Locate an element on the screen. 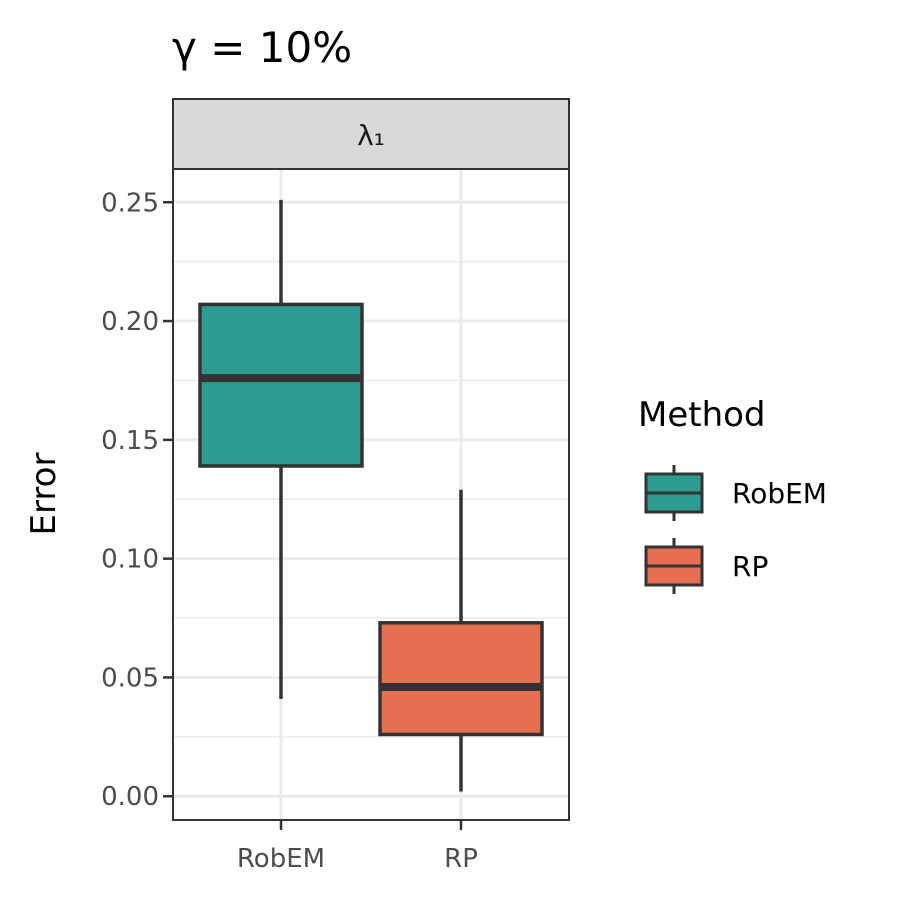 The height and width of the screenshot is (900, 900). y-tick-label: 0.10 is located at coordinates (130, 560).